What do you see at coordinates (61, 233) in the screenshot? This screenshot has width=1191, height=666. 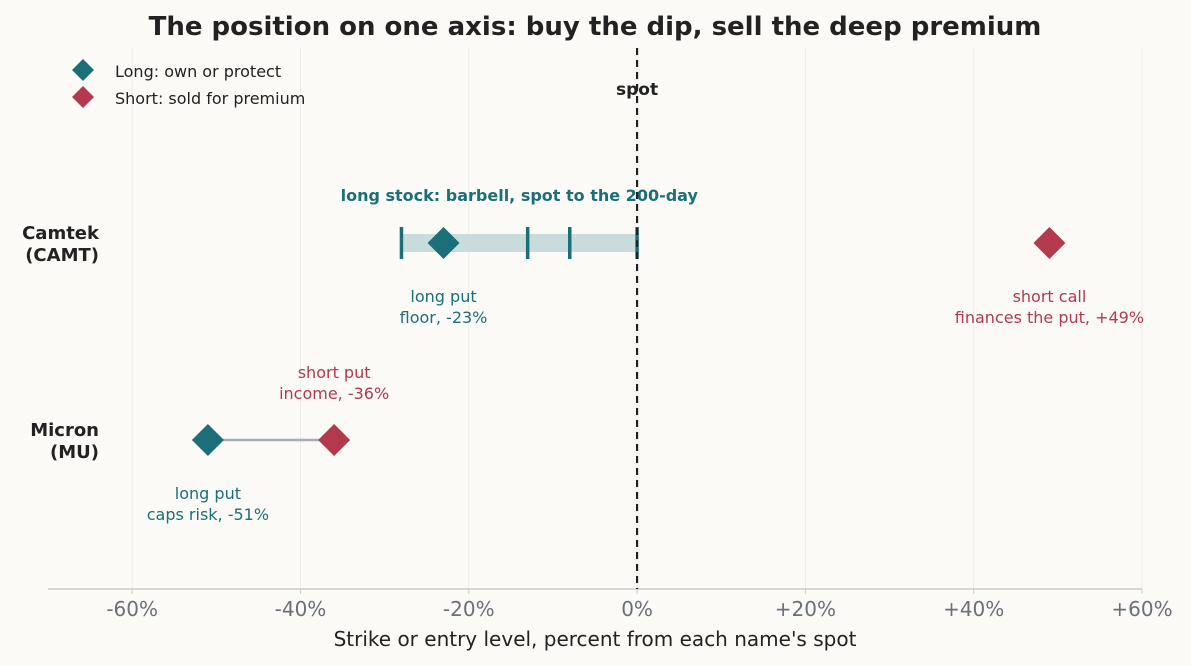 I see `row-label: Camtek` at bounding box center [61, 233].